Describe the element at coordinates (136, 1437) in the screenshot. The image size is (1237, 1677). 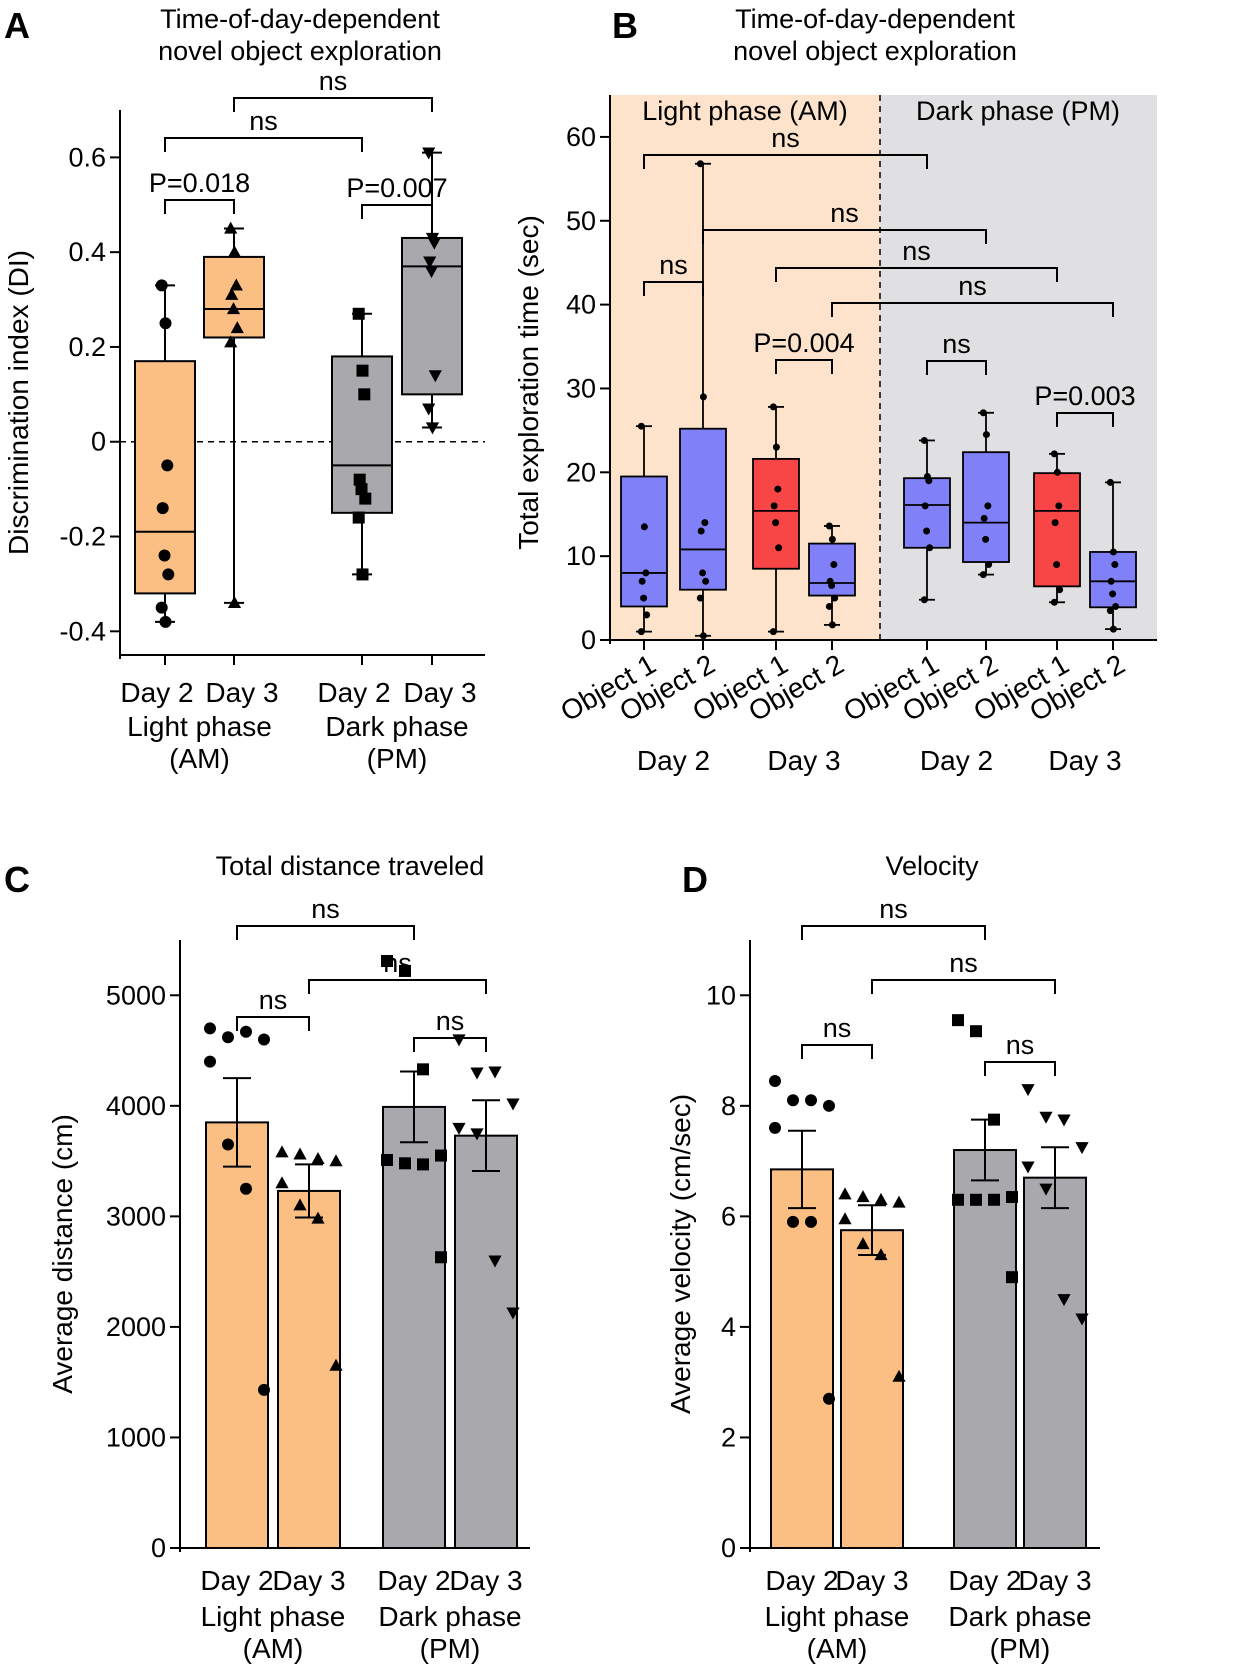
I see `y-tick-label: 1000` at that location.